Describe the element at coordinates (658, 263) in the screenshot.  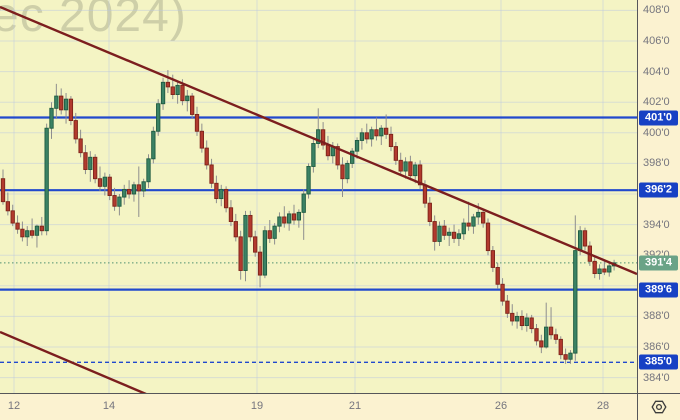
I see `last-price-badge: 391'4` at that location.